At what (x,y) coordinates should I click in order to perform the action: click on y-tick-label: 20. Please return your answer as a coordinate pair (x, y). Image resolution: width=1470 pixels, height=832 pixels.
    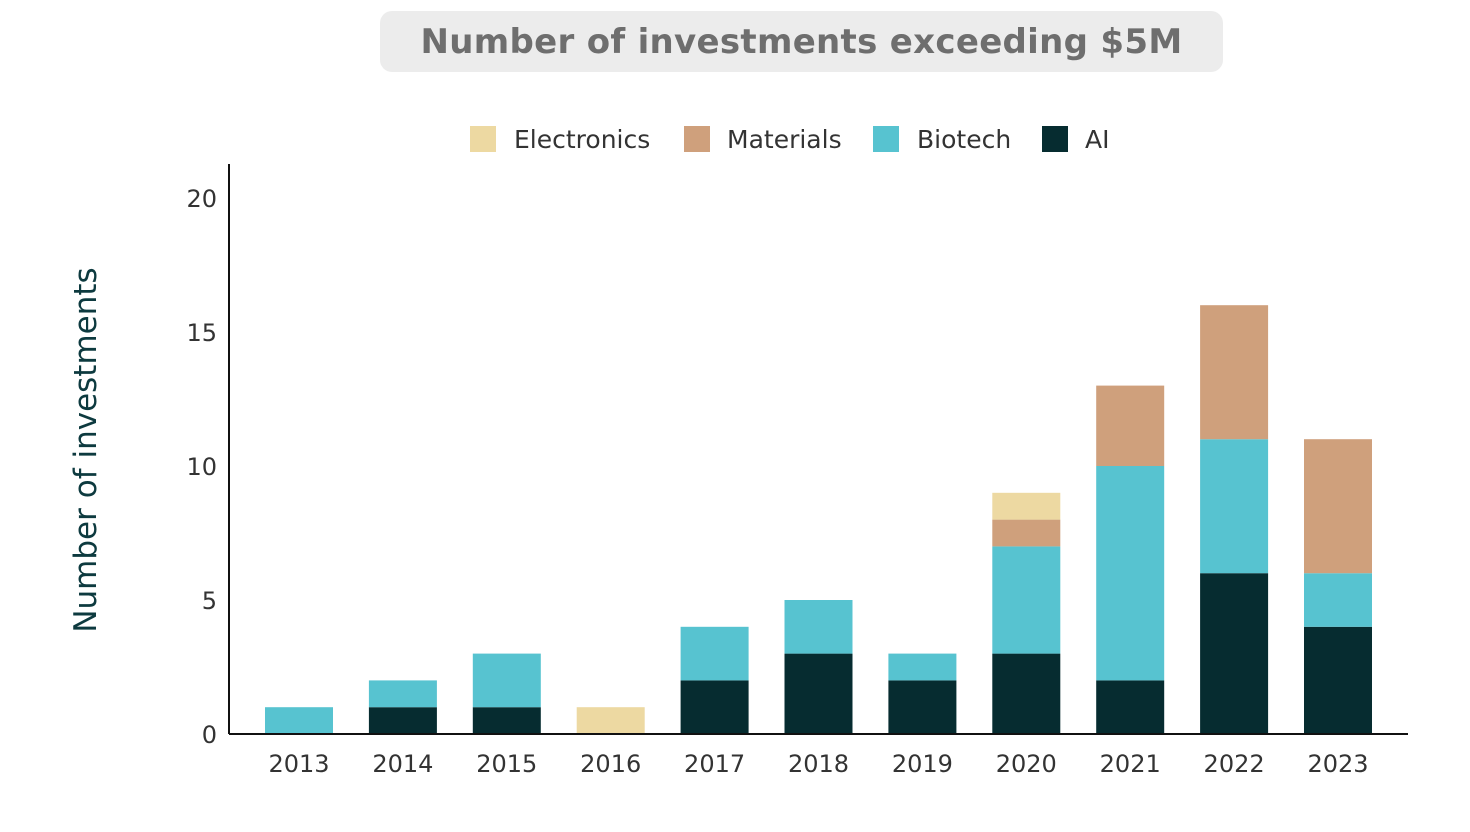
    Looking at the image, I should click on (201, 199).